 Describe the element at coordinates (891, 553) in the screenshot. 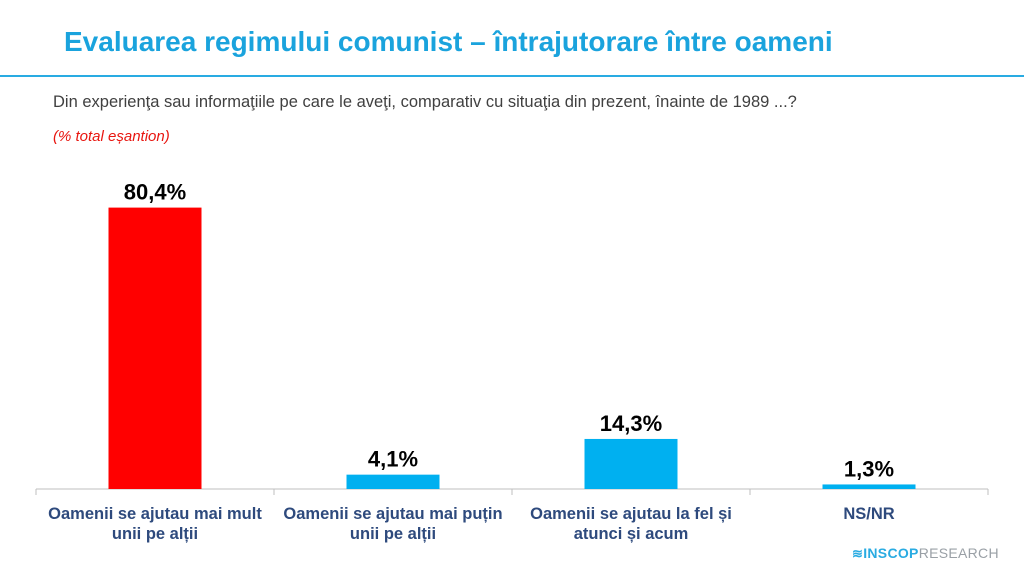

I see `brand-name: INSCOP` at that location.